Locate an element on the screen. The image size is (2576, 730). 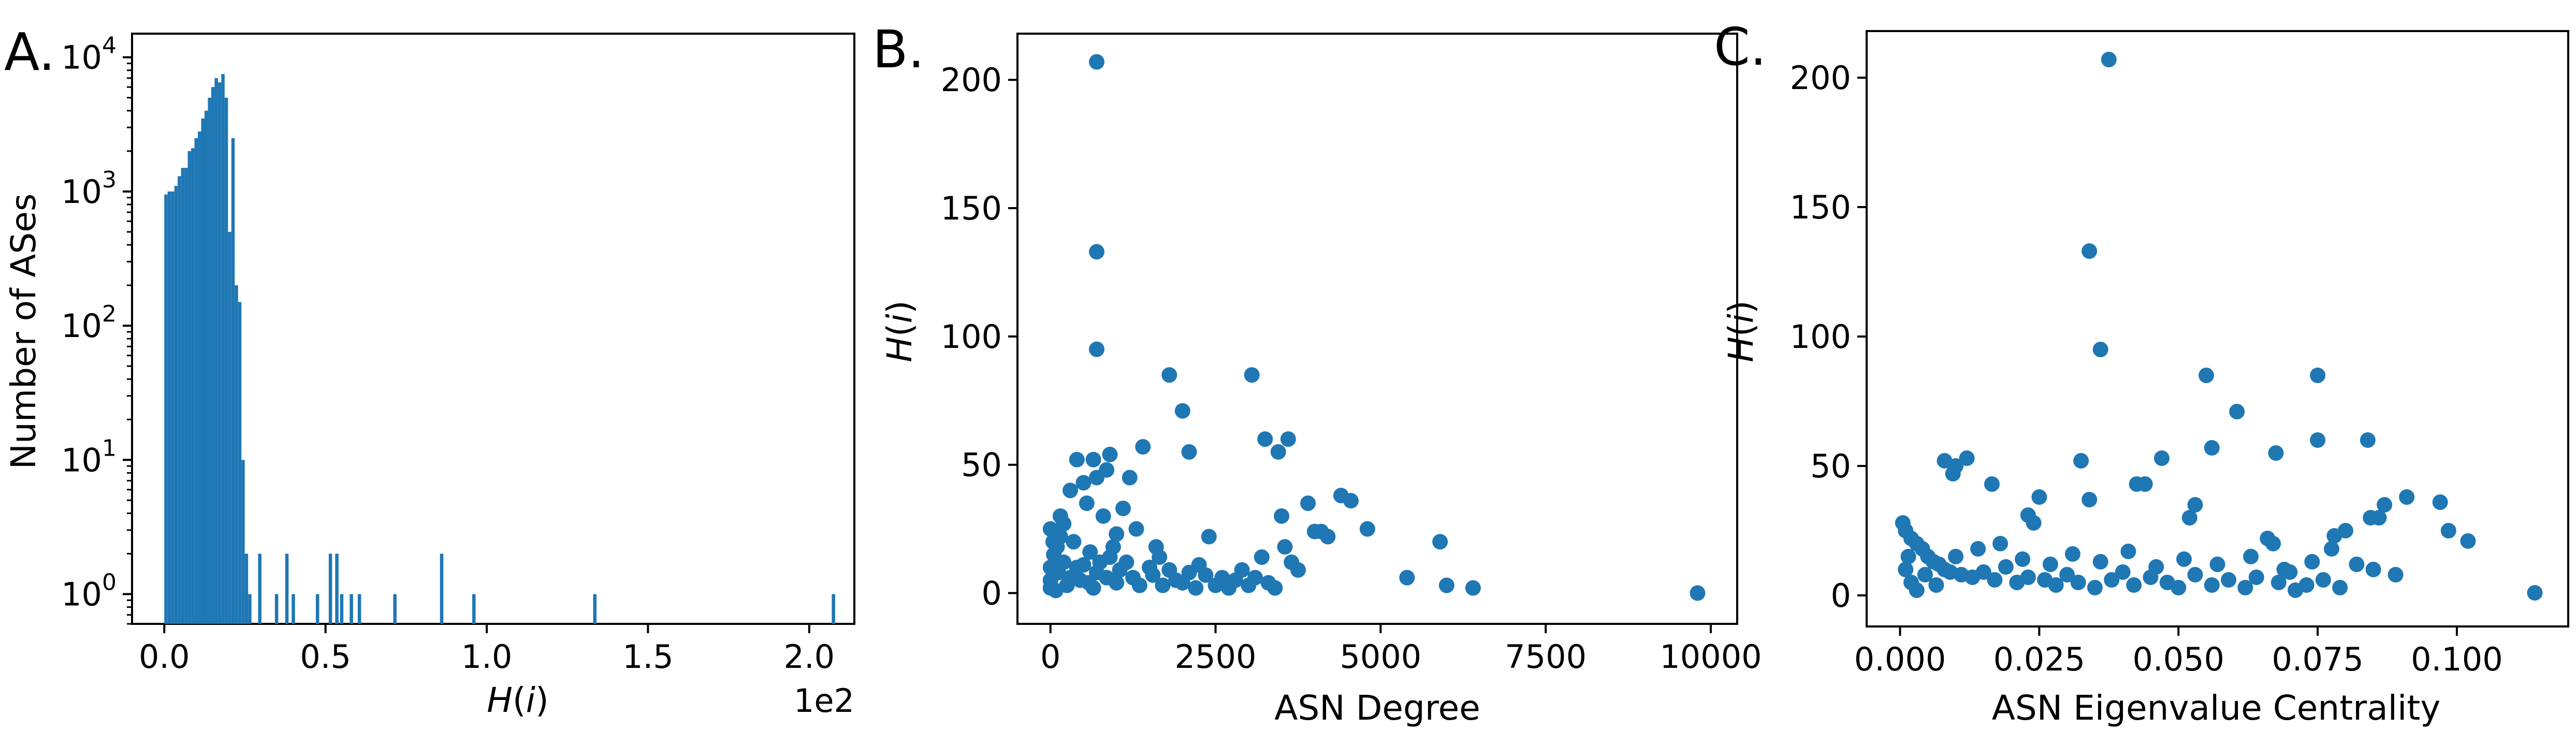
x-tick-label: 0.5 is located at coordinates (326, 657).